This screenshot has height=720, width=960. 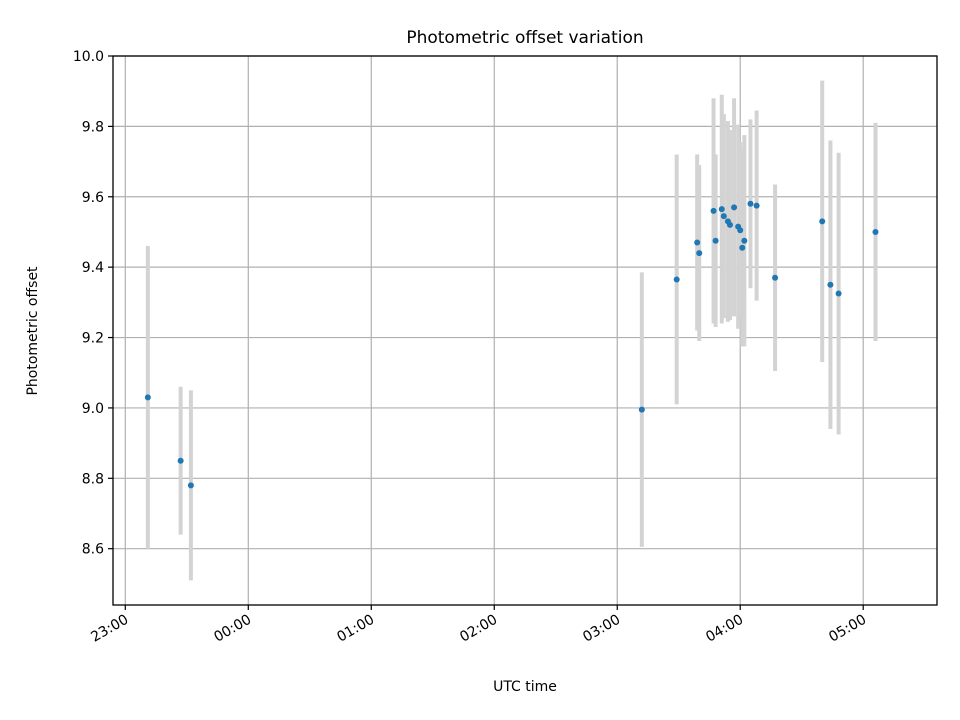 What do you see at coordinates (524, 38) in the screenshot?
I see `chart-title: Photometric offset variation` at bounding box center [524, 38].